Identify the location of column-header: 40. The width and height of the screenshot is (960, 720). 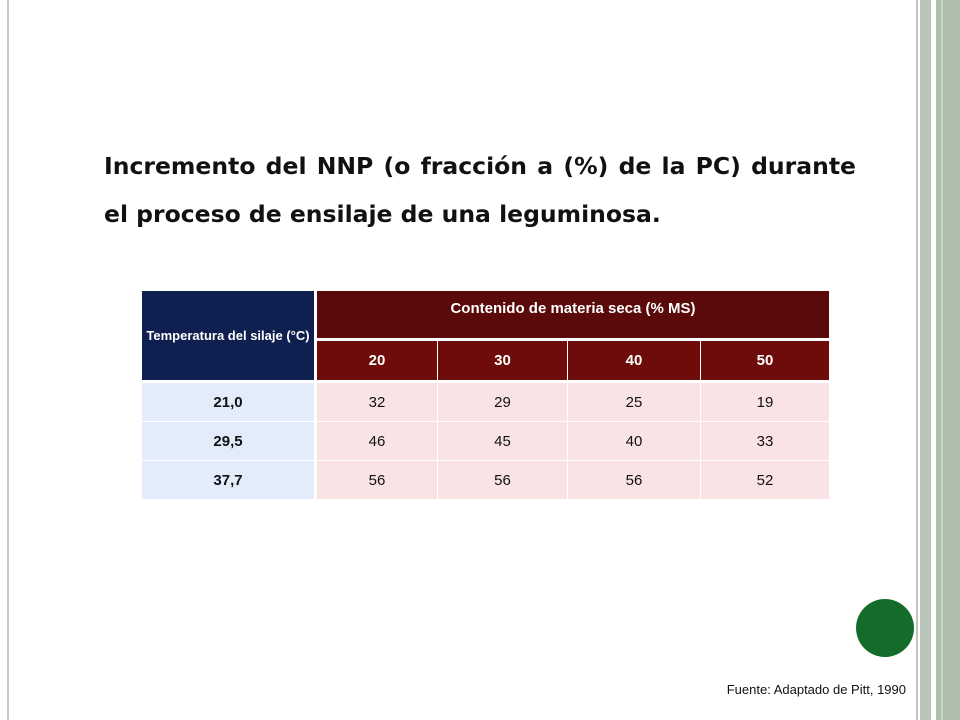
(634, 362).